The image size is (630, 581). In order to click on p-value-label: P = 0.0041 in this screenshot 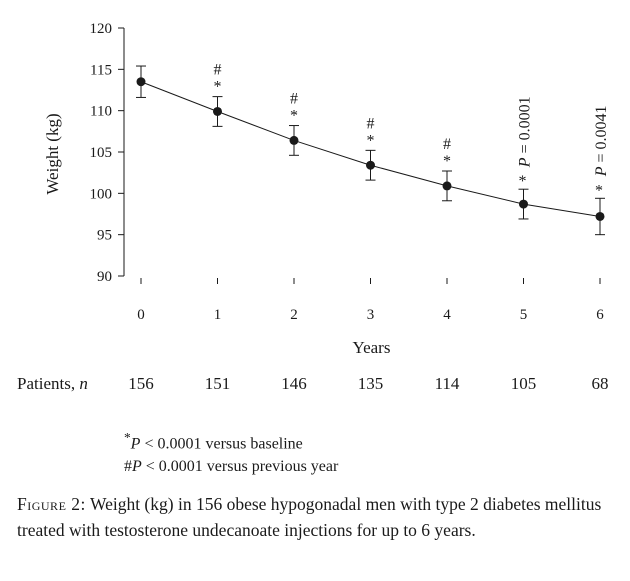, I will do `click(601, 141)`.